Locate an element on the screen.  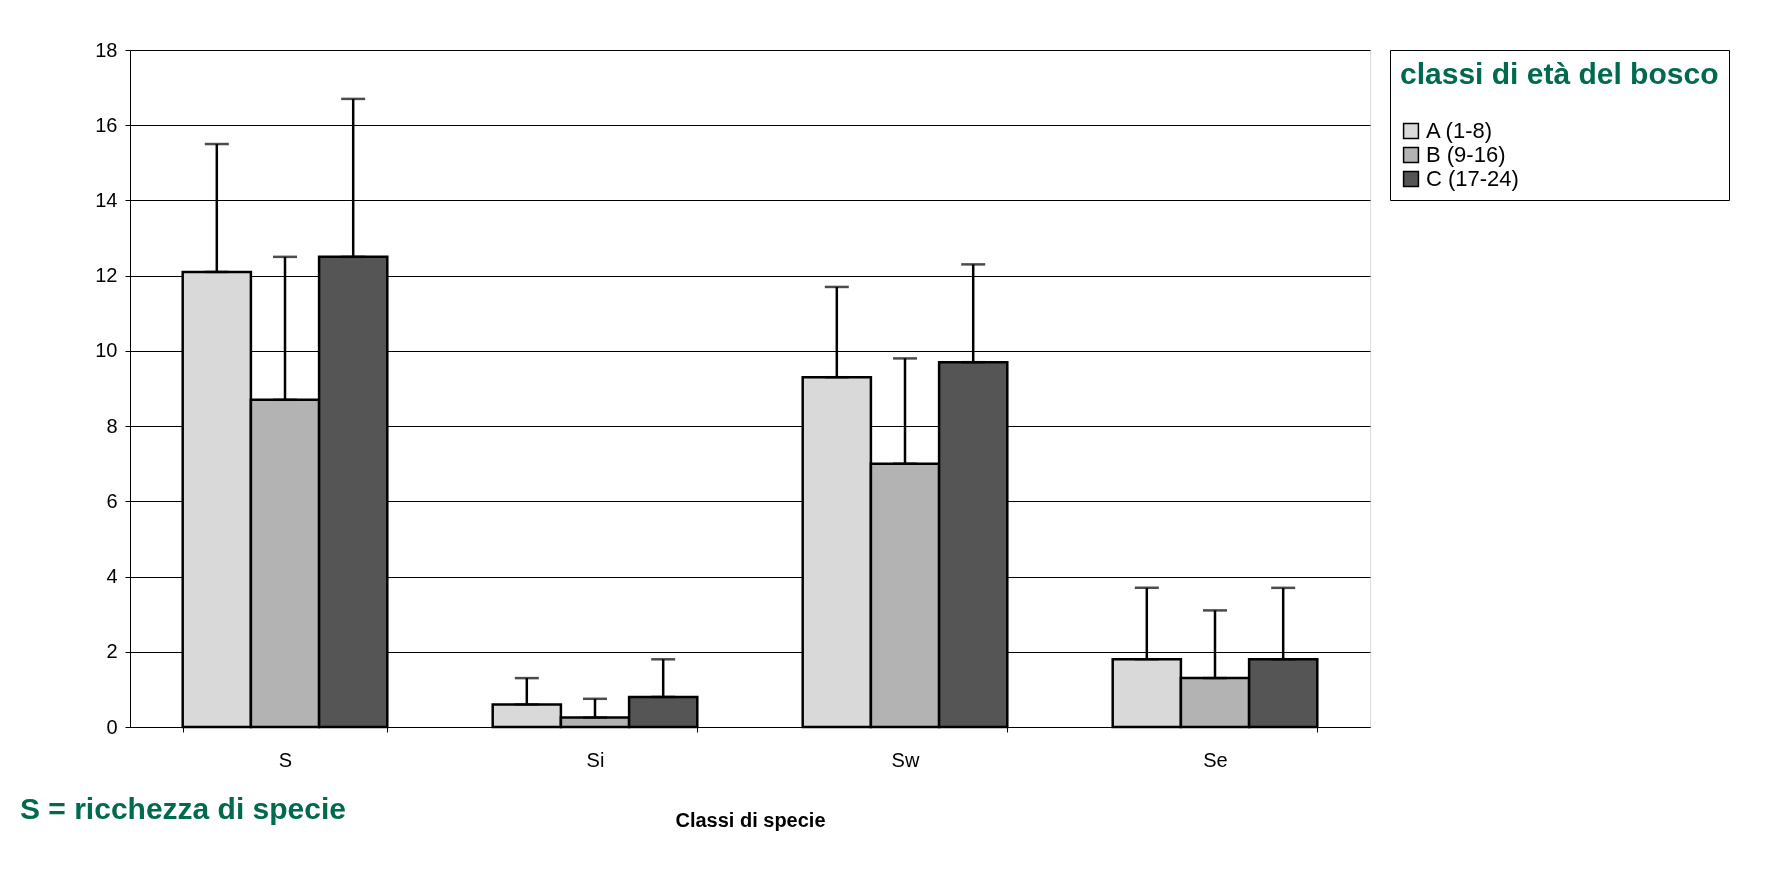
x-tick-label: Se is located at coordinates (1215, 759).